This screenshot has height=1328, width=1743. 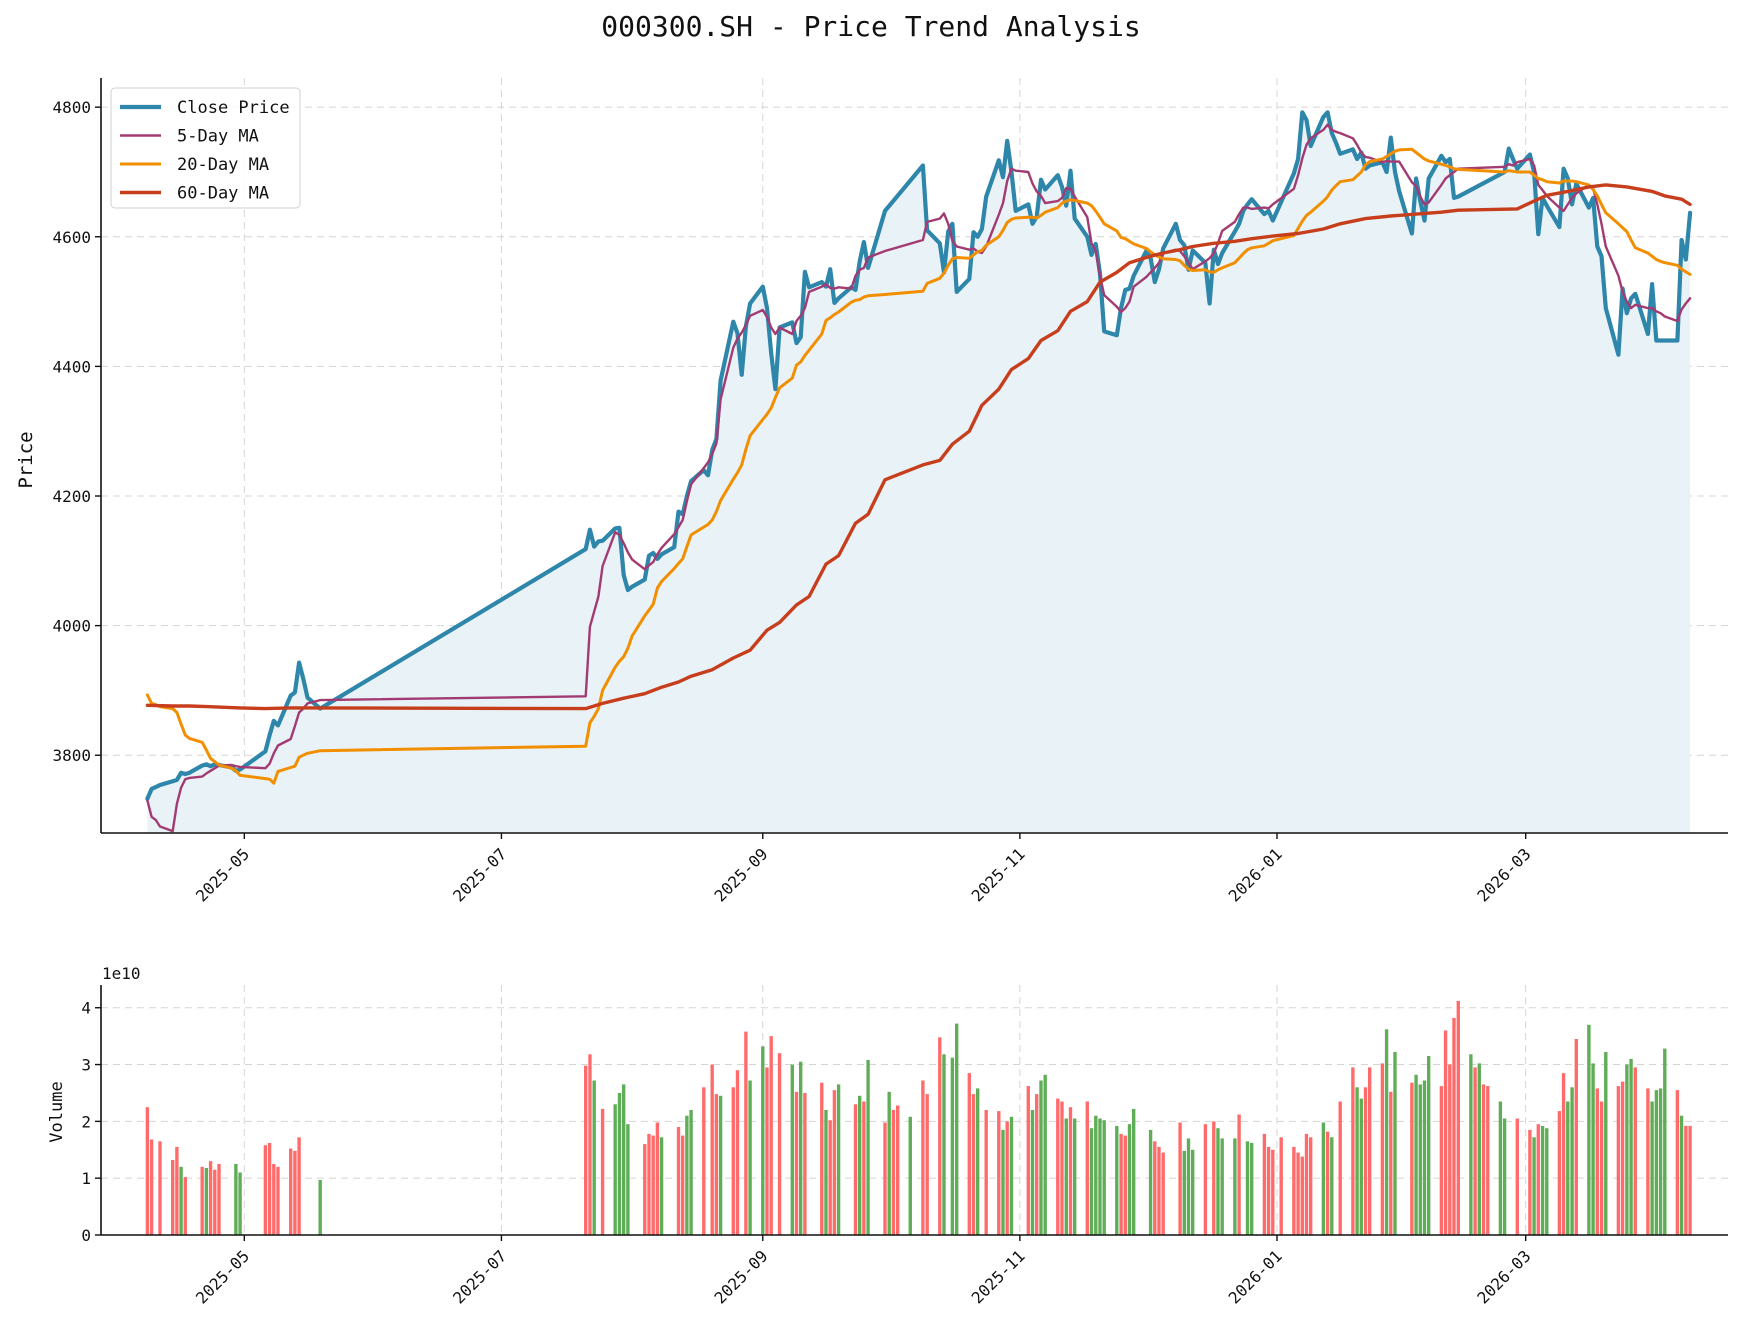 What do you see at coordinates (205, 148) in the screenshot?
I see `legend-box` at bounding box center [205, 148].